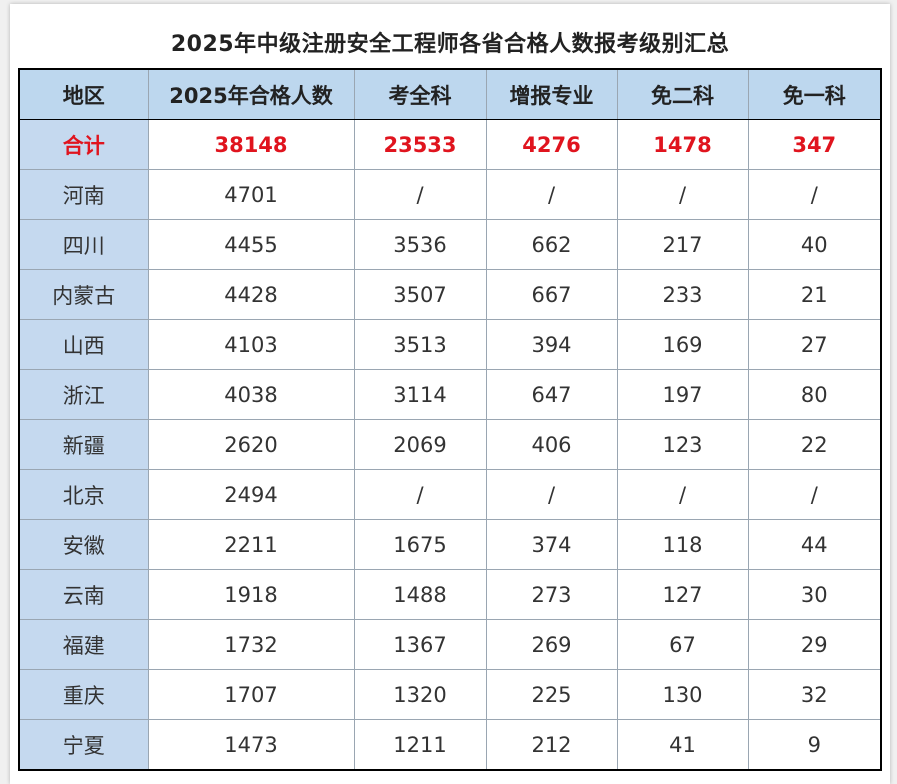 The height and width of the screenshot is (784, 897). Describe the element at coordinates (814, 594) in the screenshot. I see `row-cell: 30` at that location.